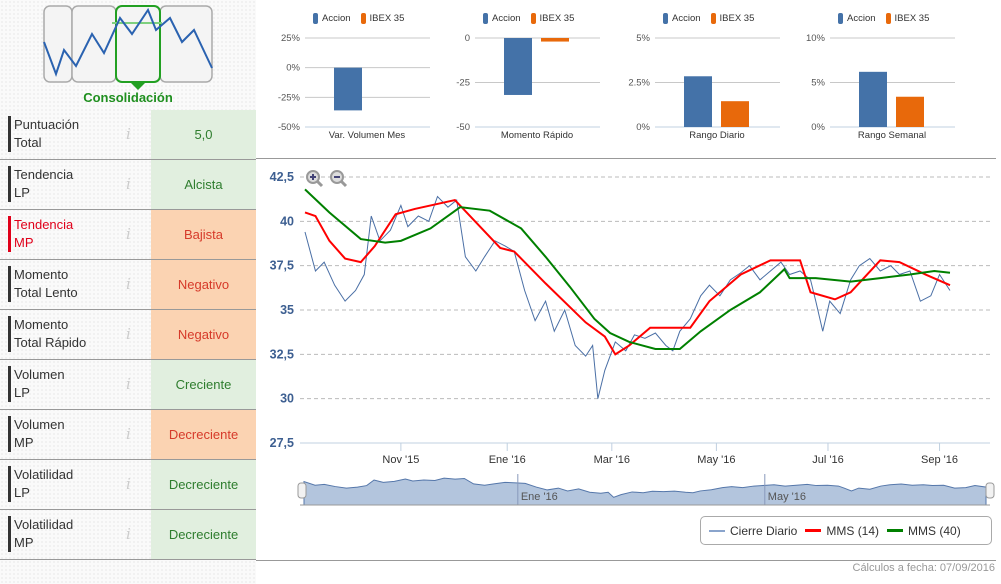 This screenshot has height=584, width=1001. Describe the element at coordinates (463, 127) in the screenshot. I see `y-tick-label: -50` at that location.